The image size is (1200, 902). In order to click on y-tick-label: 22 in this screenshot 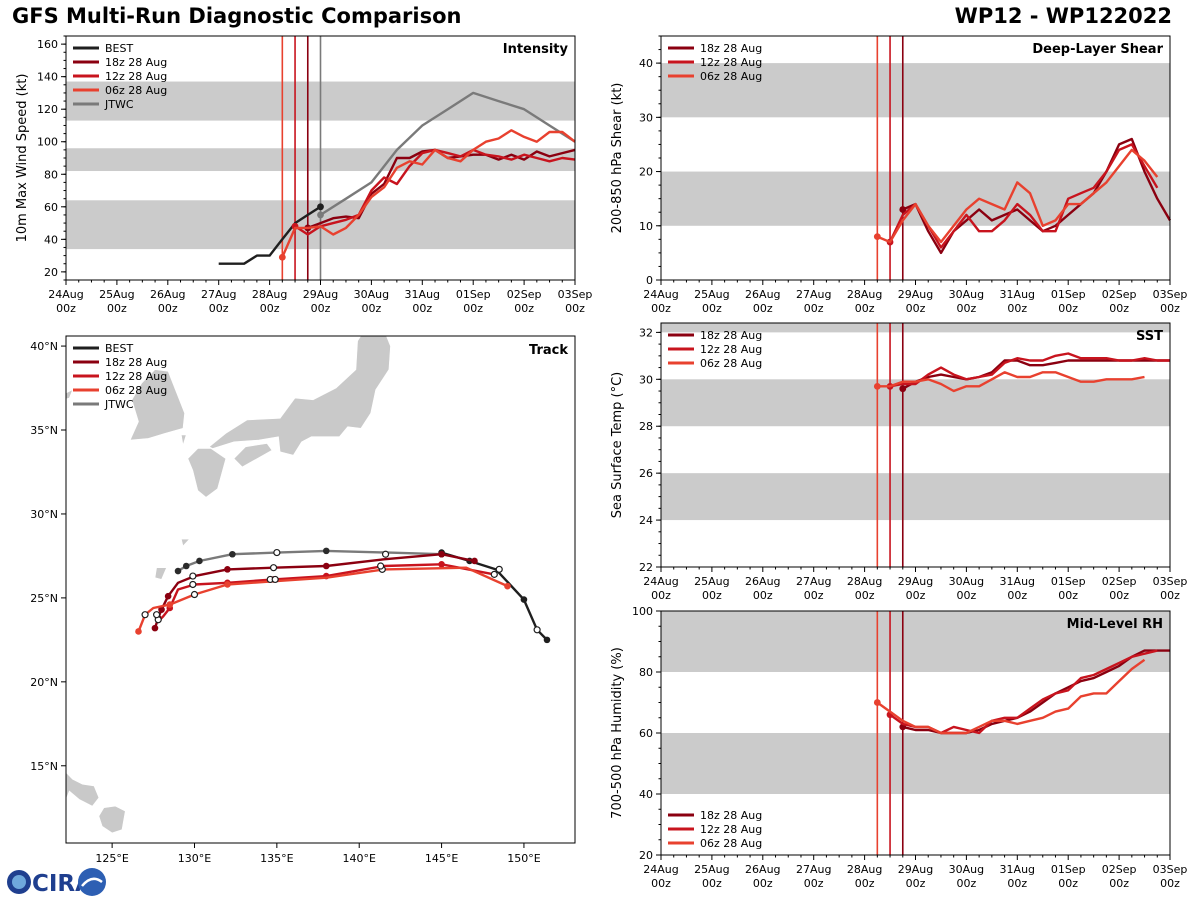, I will do `click(646, 567)`.